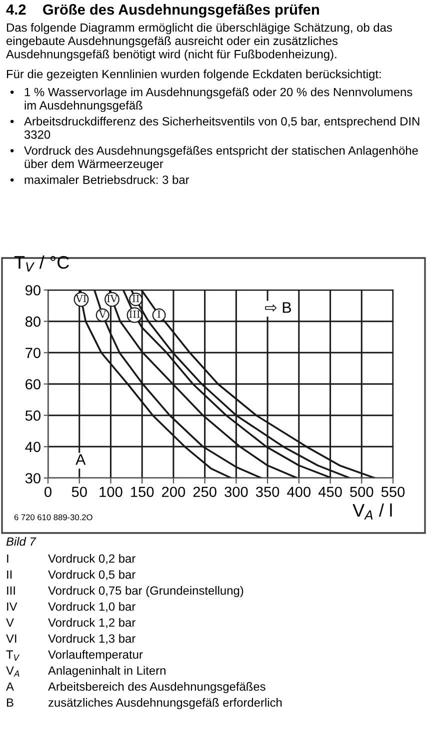  What do you see at coordinates (215, 127) in the screenshot?
I see `text: • Arbeitsdruckdifferenz des Sicherheitsventils von 0,5 bar, entsprechend DIN 3320` at bounding box center [215, 127].